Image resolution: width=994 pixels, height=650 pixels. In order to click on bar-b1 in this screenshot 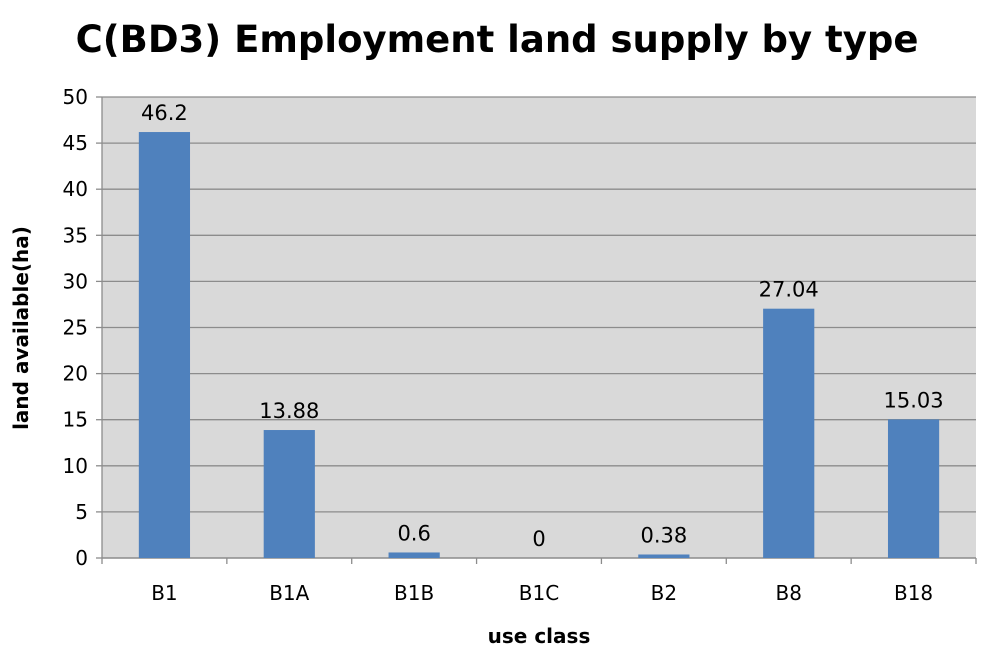, I will do `click(164, 345)`.